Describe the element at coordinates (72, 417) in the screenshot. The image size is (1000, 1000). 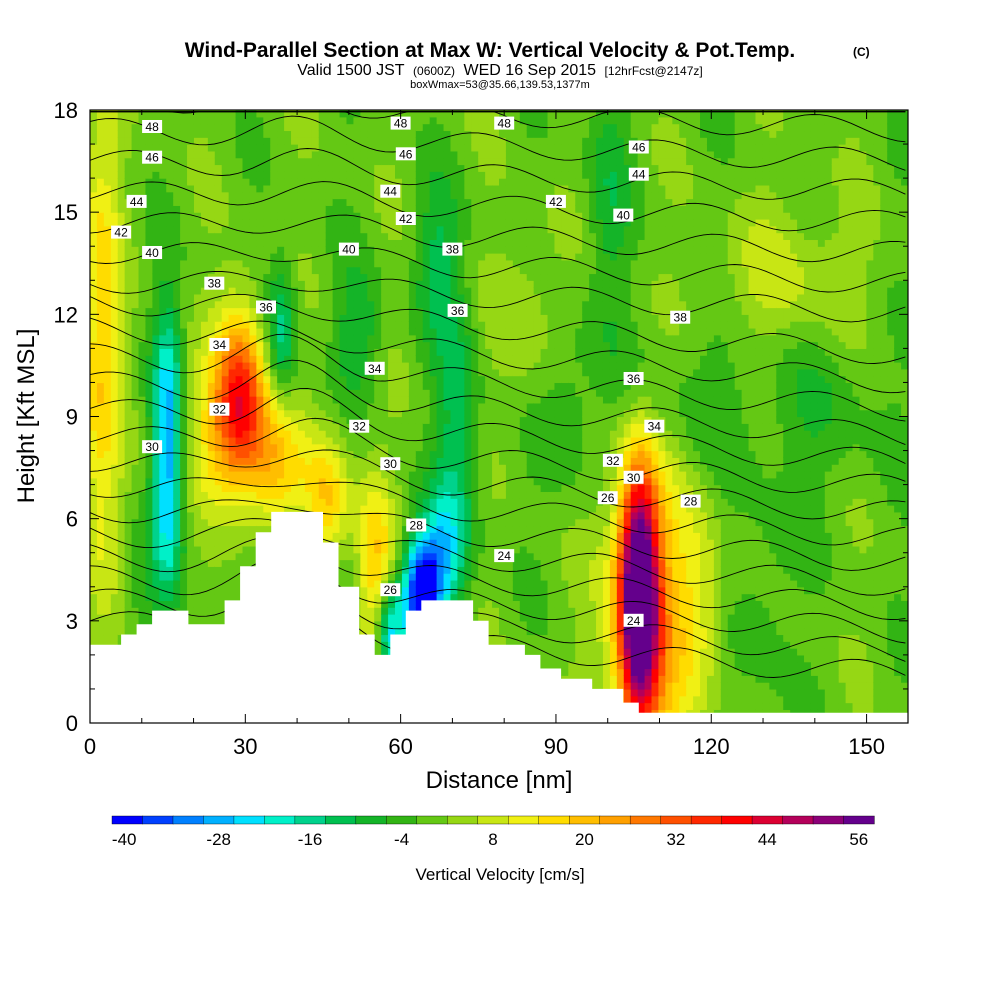
I see `y-tick-label: 9` at that location.